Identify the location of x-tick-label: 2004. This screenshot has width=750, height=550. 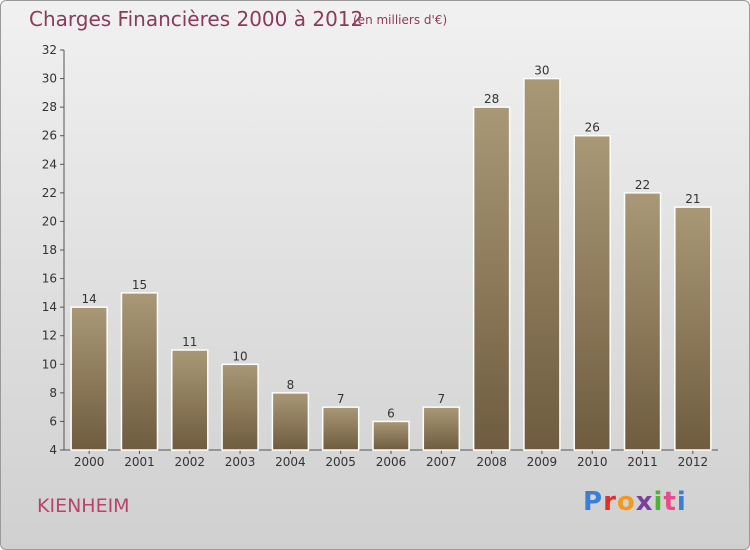
(290, 462).